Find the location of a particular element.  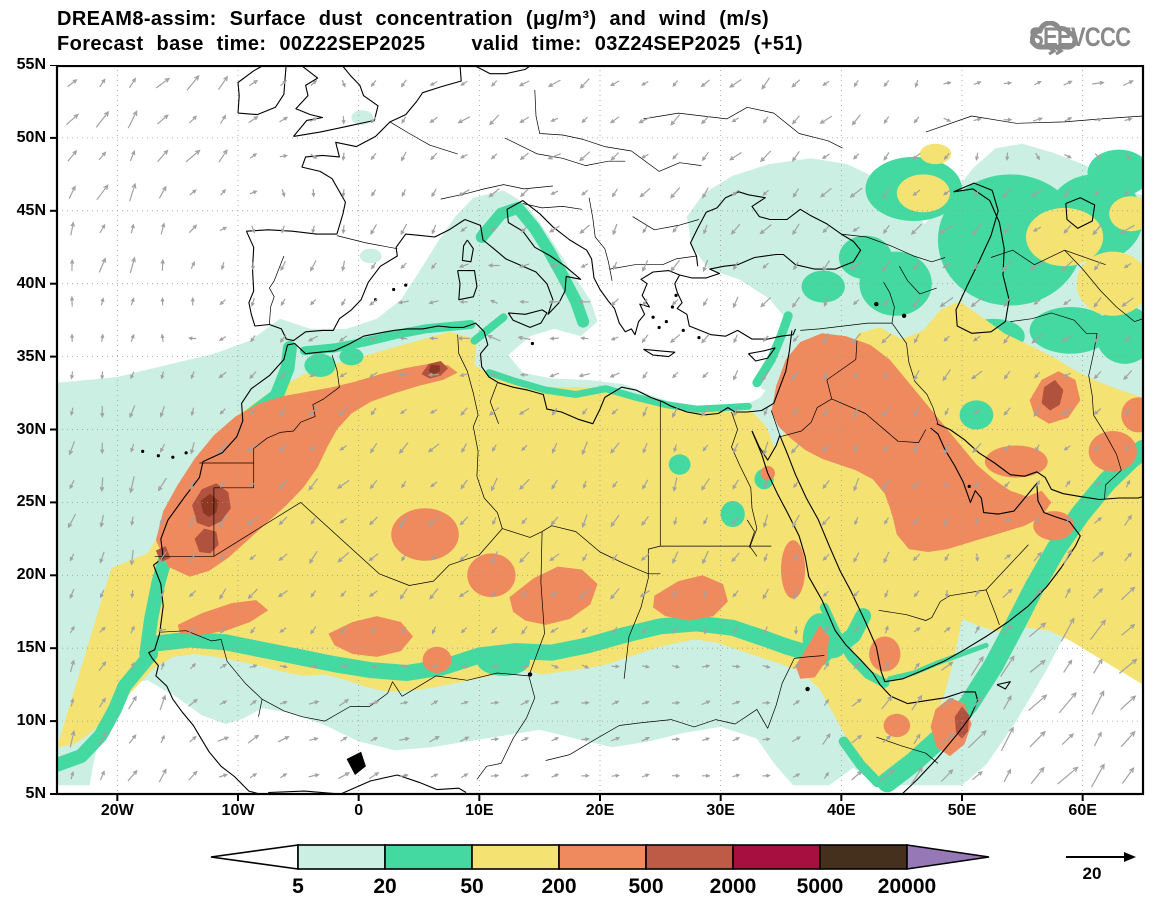

lat-label-15N: 15N is located at coordinates (31, 648).